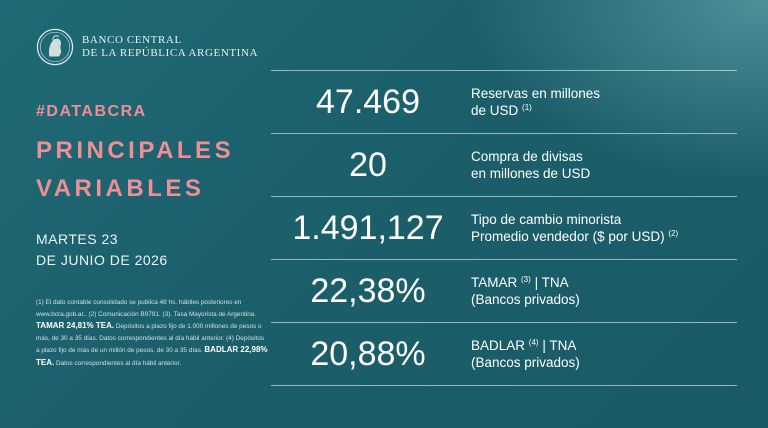  I want to click on label-line1: Tipo de cambio minorista, so click(546, 219).